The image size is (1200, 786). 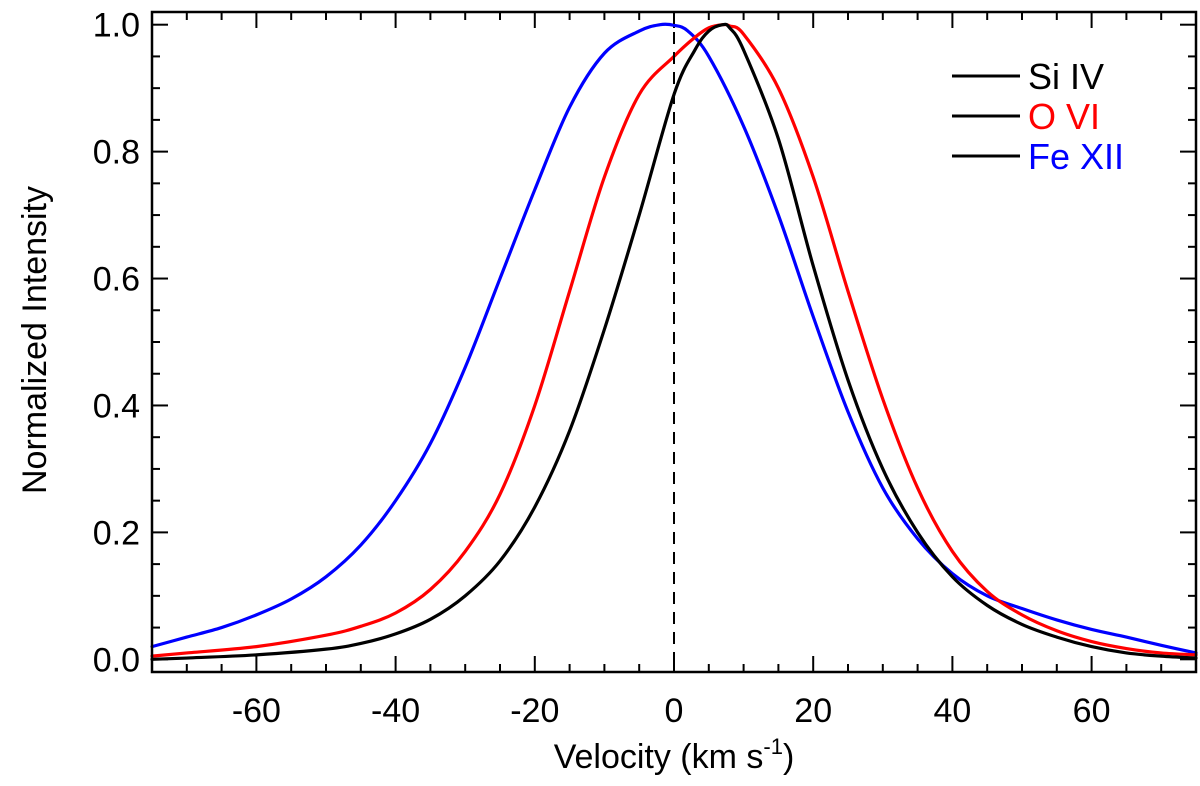 I want to click on x-tick-label: 20, so click(x=813, y=711).